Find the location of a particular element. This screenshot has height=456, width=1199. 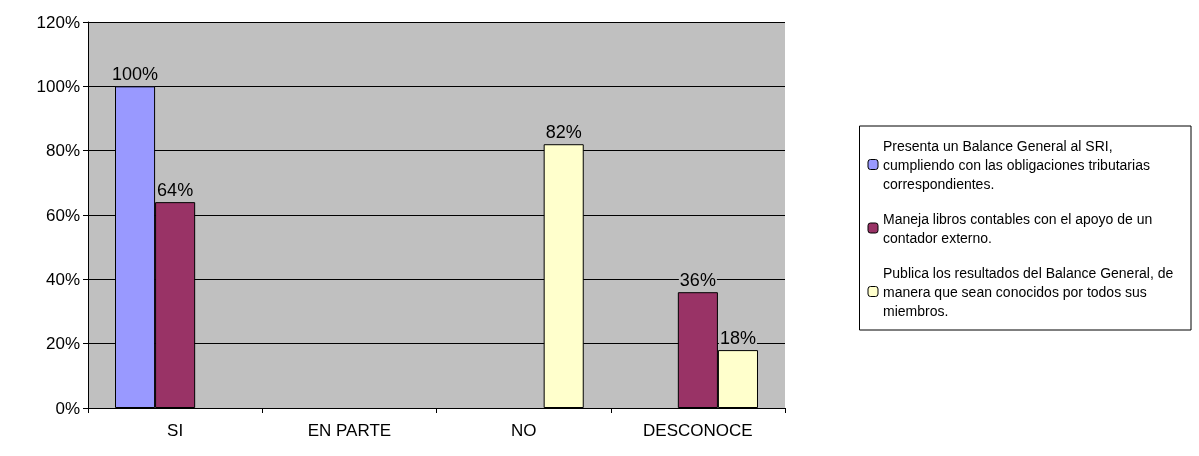

y-tick-label: 80% is located at coordinates (62, 151).